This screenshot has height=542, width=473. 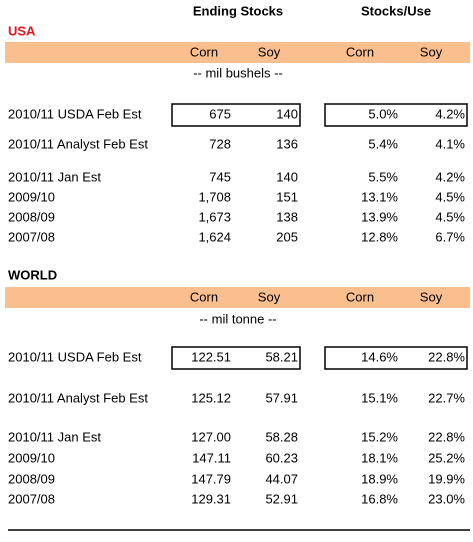 I want to click on cell: 129.31, so click(x=211, y=498).